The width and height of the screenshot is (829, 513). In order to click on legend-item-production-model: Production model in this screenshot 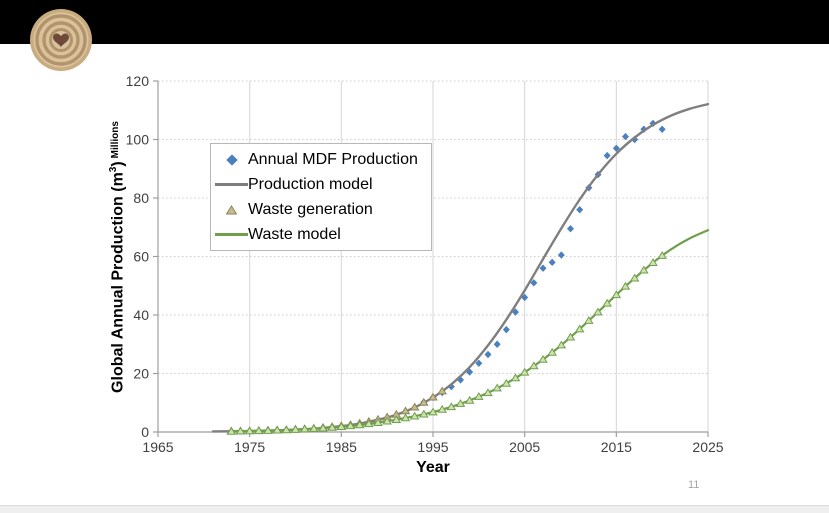, I will do `click(321, 184)`.